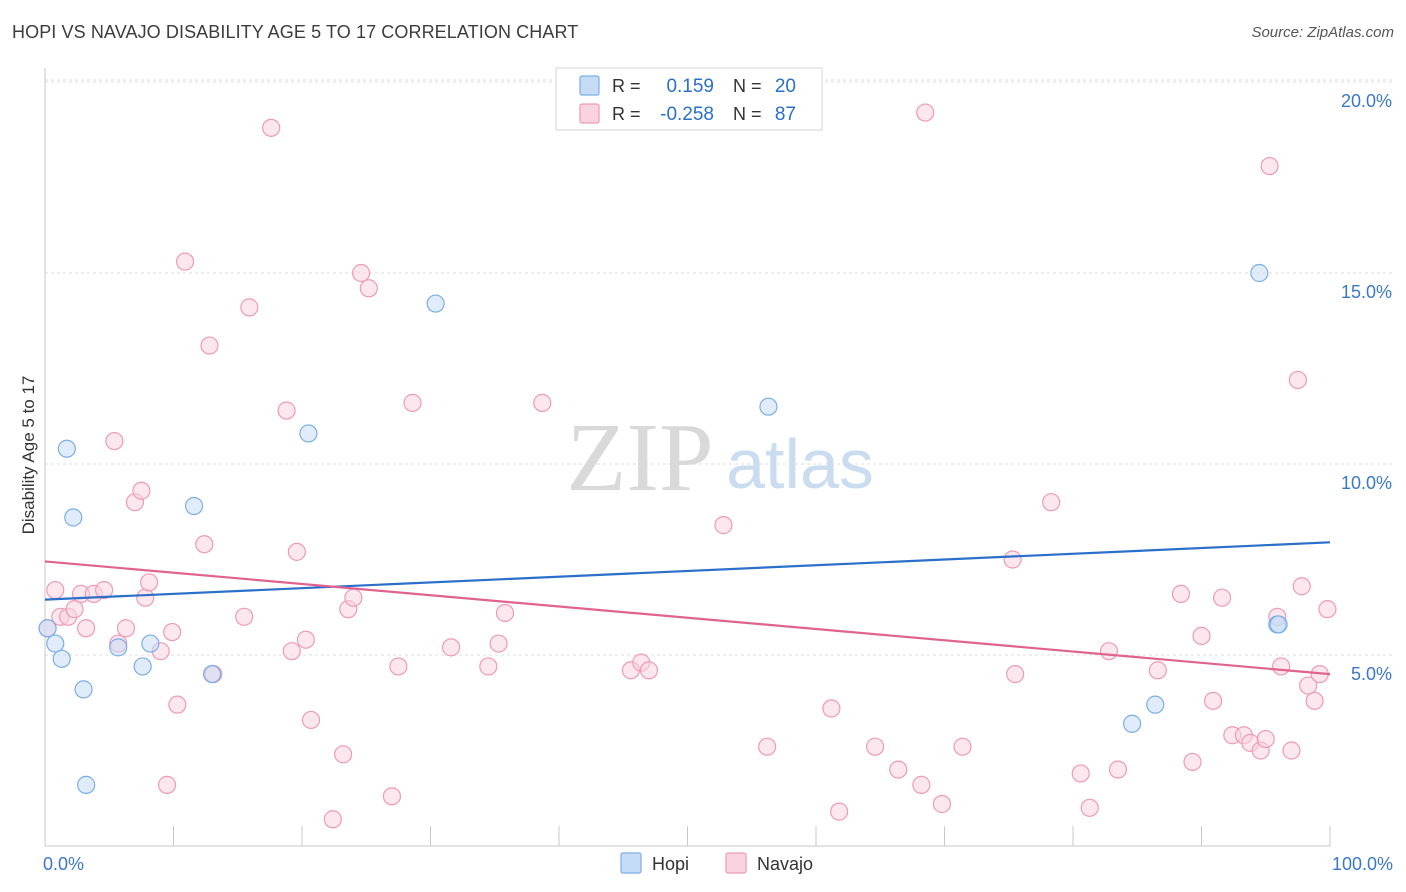 The width and height of the screenshot is (1406, 892). I want to click on hopi-n-label: N =, so click(747, 86).